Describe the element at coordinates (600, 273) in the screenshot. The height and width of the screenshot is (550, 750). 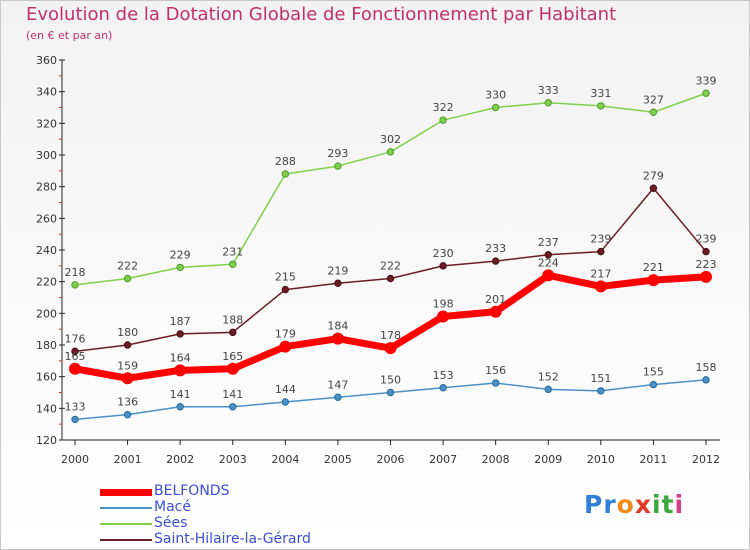
I see `data-label: 217` at that location.